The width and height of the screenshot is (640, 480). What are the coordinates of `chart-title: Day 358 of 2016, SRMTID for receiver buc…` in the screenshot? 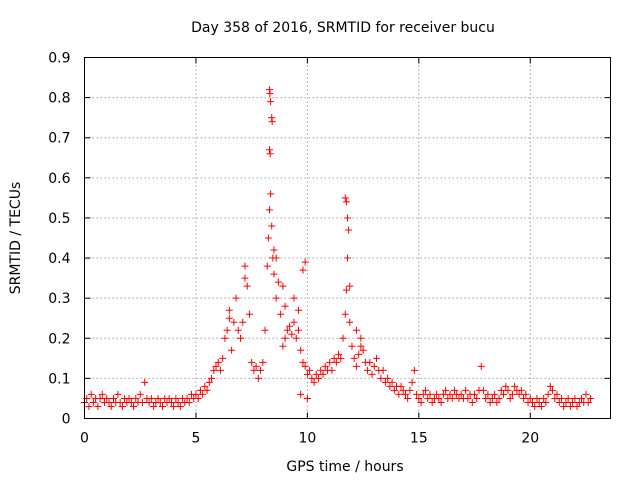 It's located at (343, 28).